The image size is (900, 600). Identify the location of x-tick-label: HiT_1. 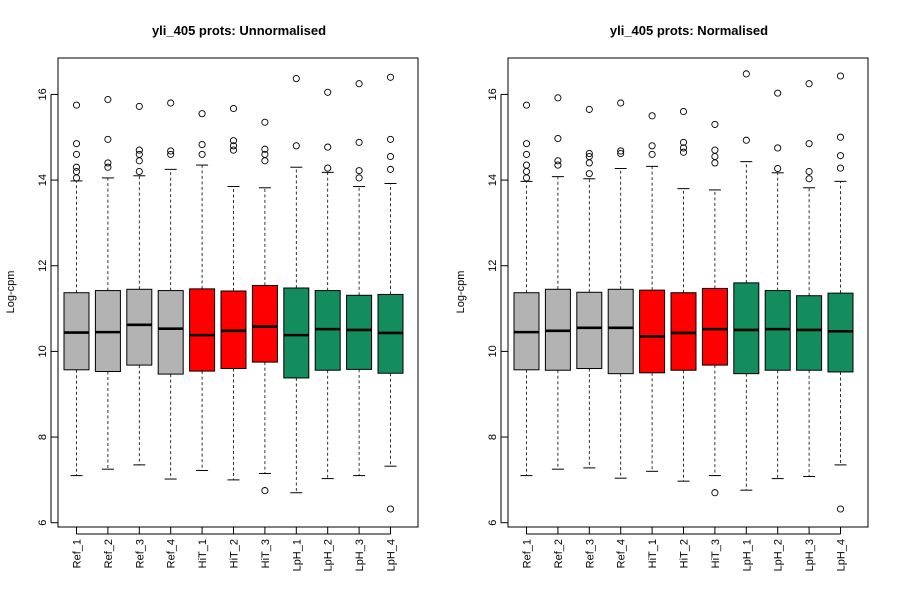
(203, 553).